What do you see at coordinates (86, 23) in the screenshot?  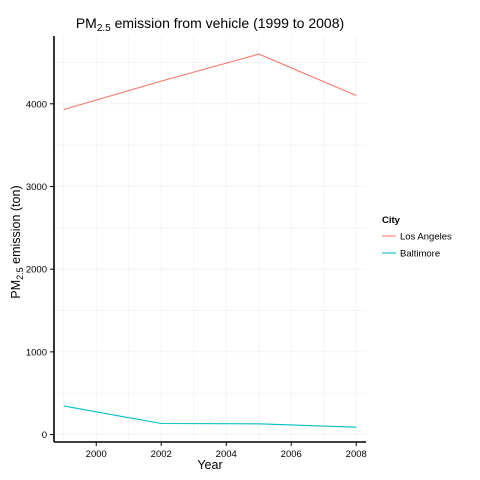 I see `chart-title-prefix: PM` at bounding box center [86, 23].